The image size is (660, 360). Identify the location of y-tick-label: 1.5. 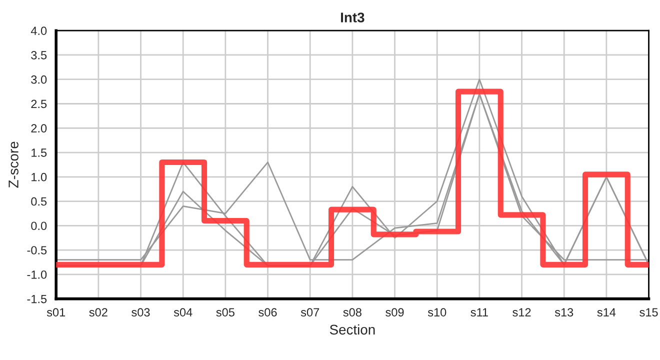
(39, 152).